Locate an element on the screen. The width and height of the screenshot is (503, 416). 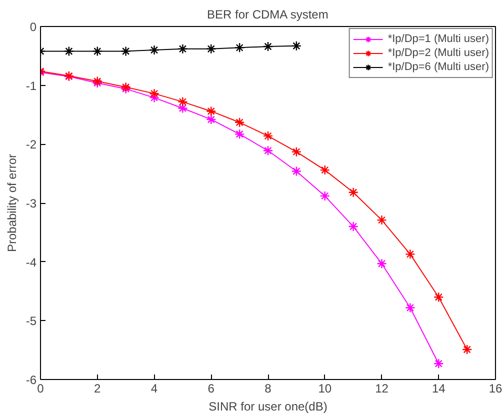
y-tick-label: 0 is located at coordinates (33, 27).